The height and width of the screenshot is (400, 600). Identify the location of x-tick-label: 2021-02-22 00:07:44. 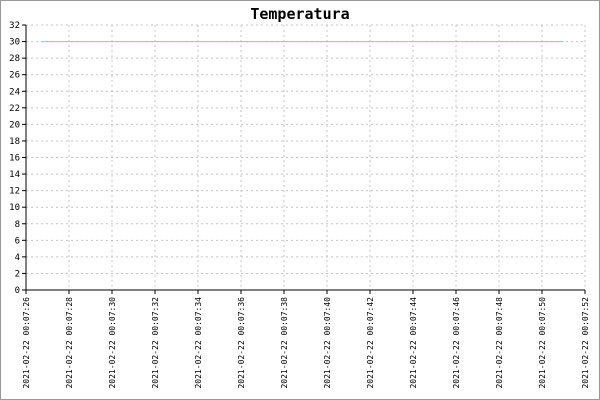
(413, 343).